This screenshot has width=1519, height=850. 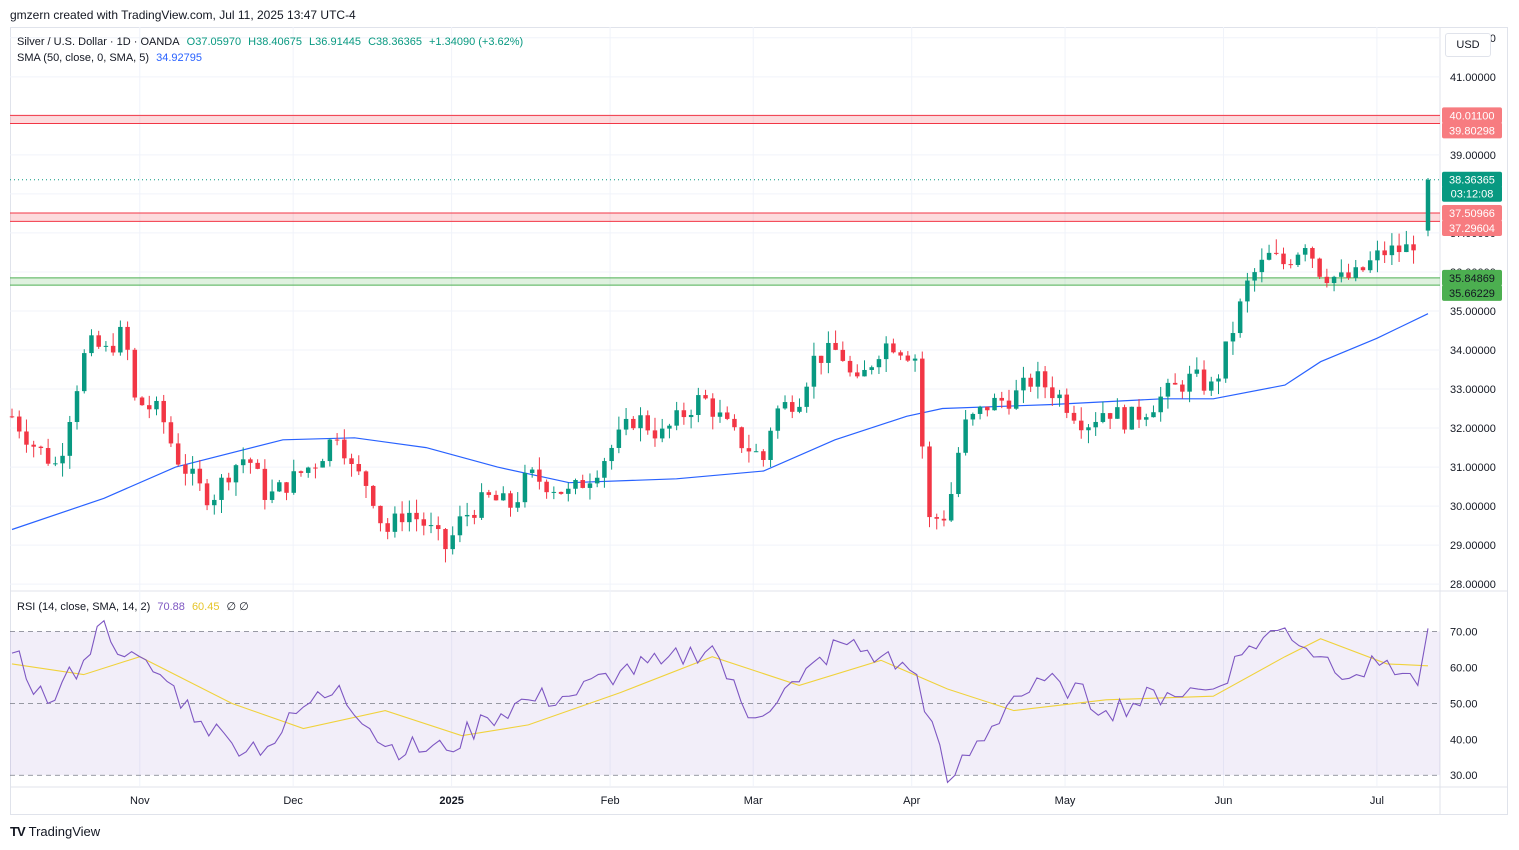 What do you see at coordinates (1464, 740) in the screenshot?
I see `rsi-tick-label: 40.00` at bounding box center [1464, 740].